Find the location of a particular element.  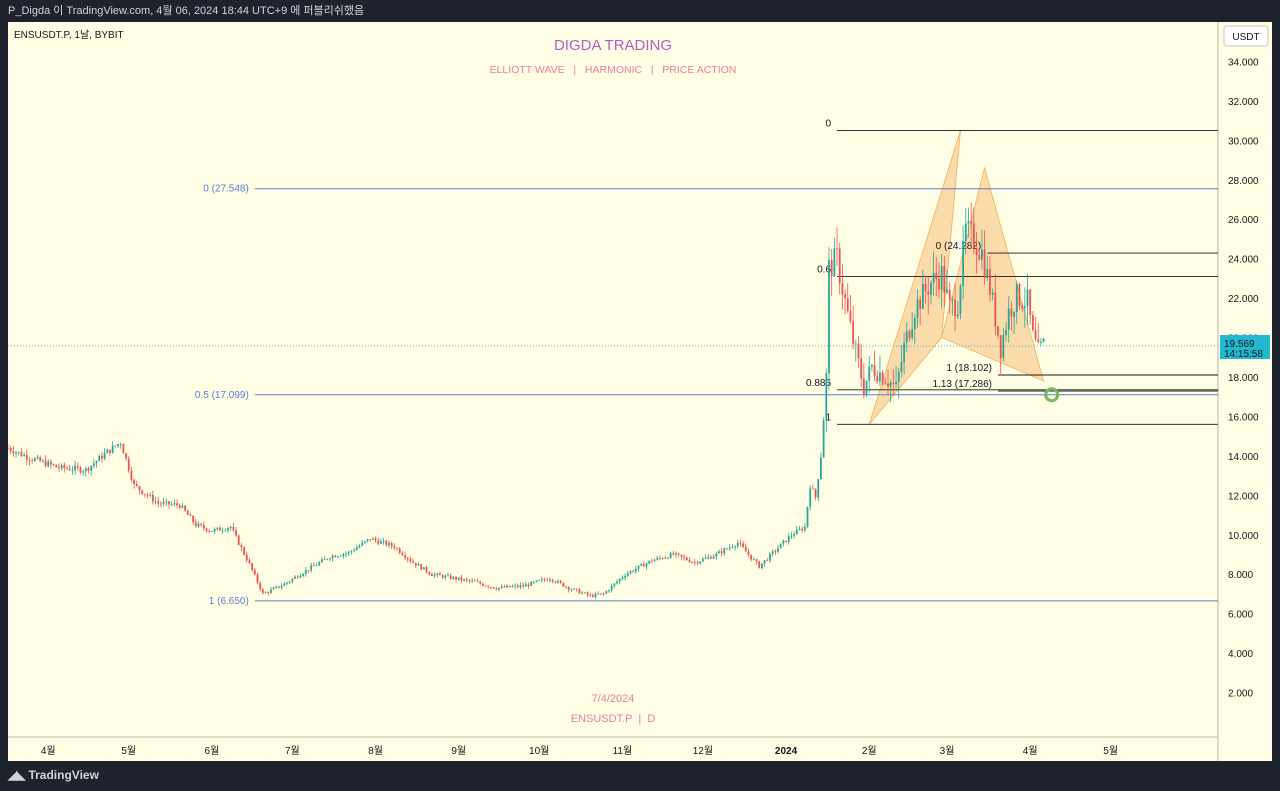

time-tick-label: 3월 is located at coordinates (947, 751).